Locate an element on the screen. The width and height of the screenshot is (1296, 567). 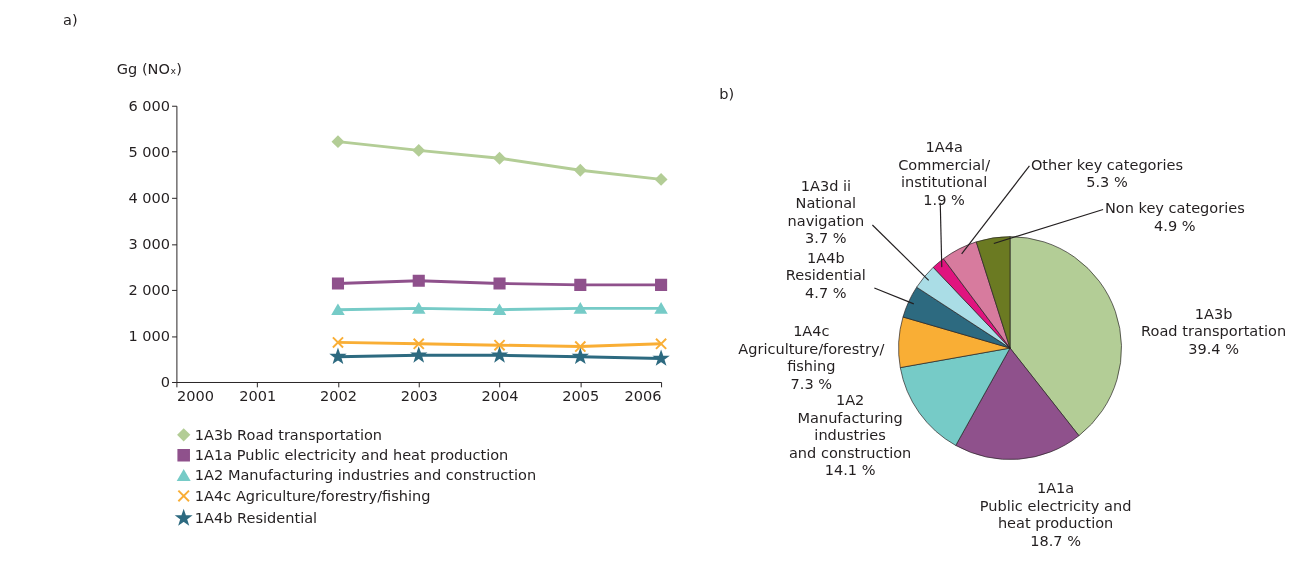
y-tick-label: 5 000 is located at coordinates (149, 152).